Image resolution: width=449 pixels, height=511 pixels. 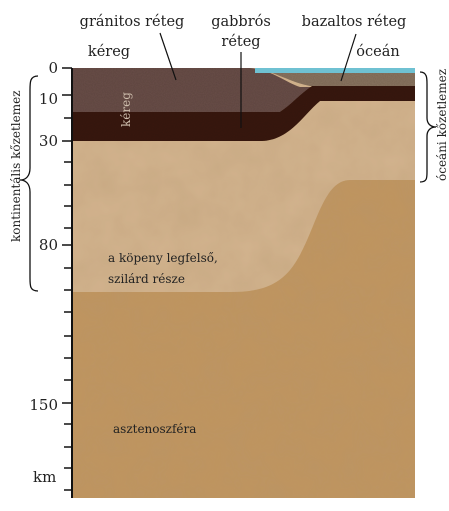 What do you see at coordinates (240, 42) in the screenshot?
I see `gabbro-layer-label-line2: réteg` at bounding box center [240, 42].